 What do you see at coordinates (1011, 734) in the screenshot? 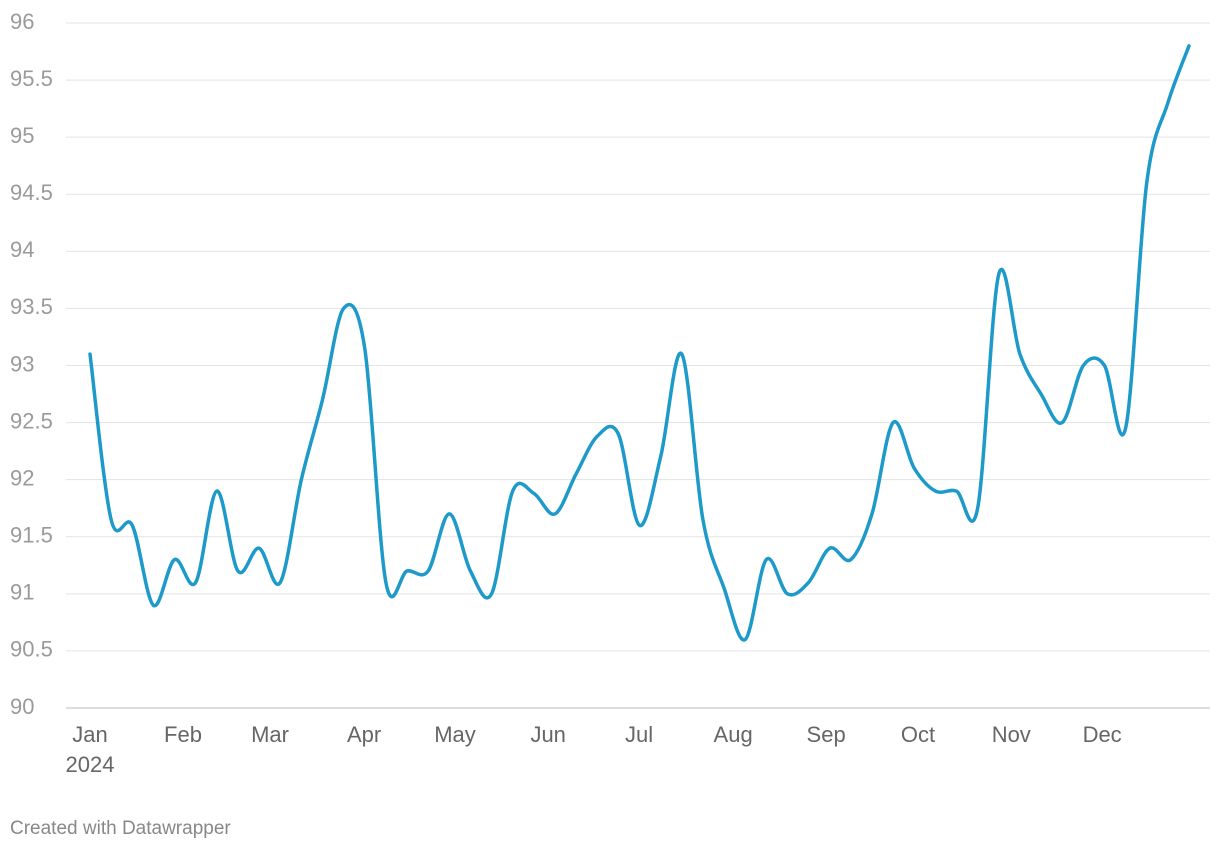
I see `x-tick-label: Nov` at bounding box center [1011, 734].